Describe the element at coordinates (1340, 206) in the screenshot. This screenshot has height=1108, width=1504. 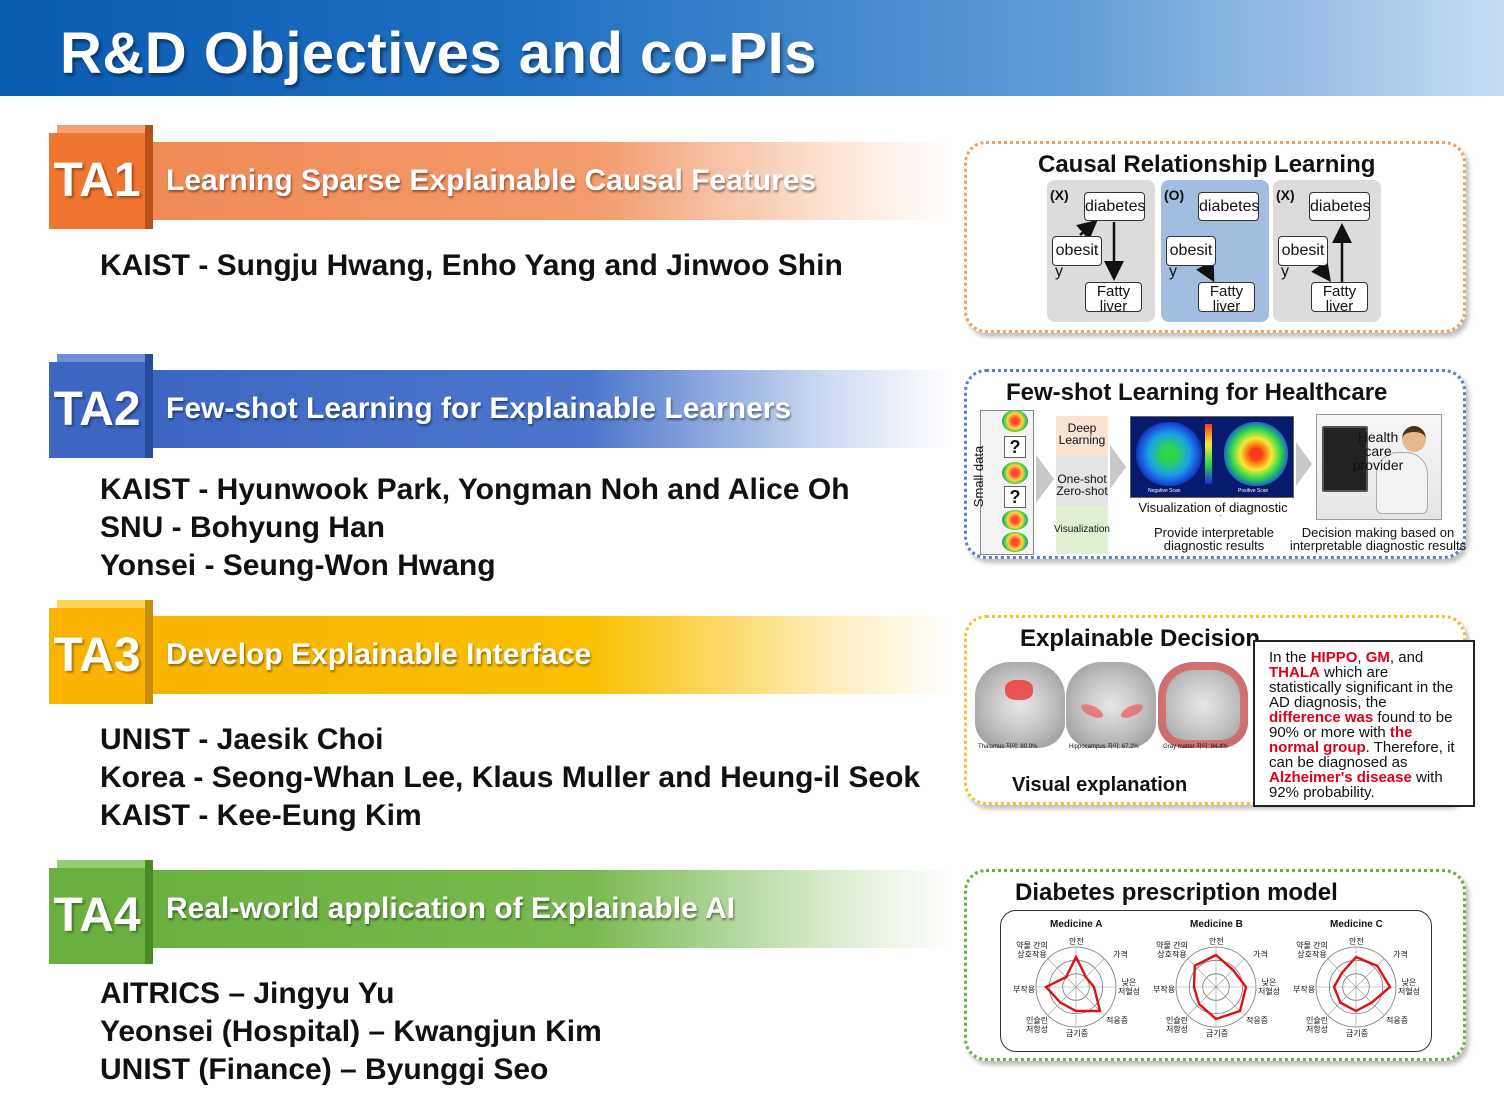
I see `c3-diabetes-node: diabetes` at that location.